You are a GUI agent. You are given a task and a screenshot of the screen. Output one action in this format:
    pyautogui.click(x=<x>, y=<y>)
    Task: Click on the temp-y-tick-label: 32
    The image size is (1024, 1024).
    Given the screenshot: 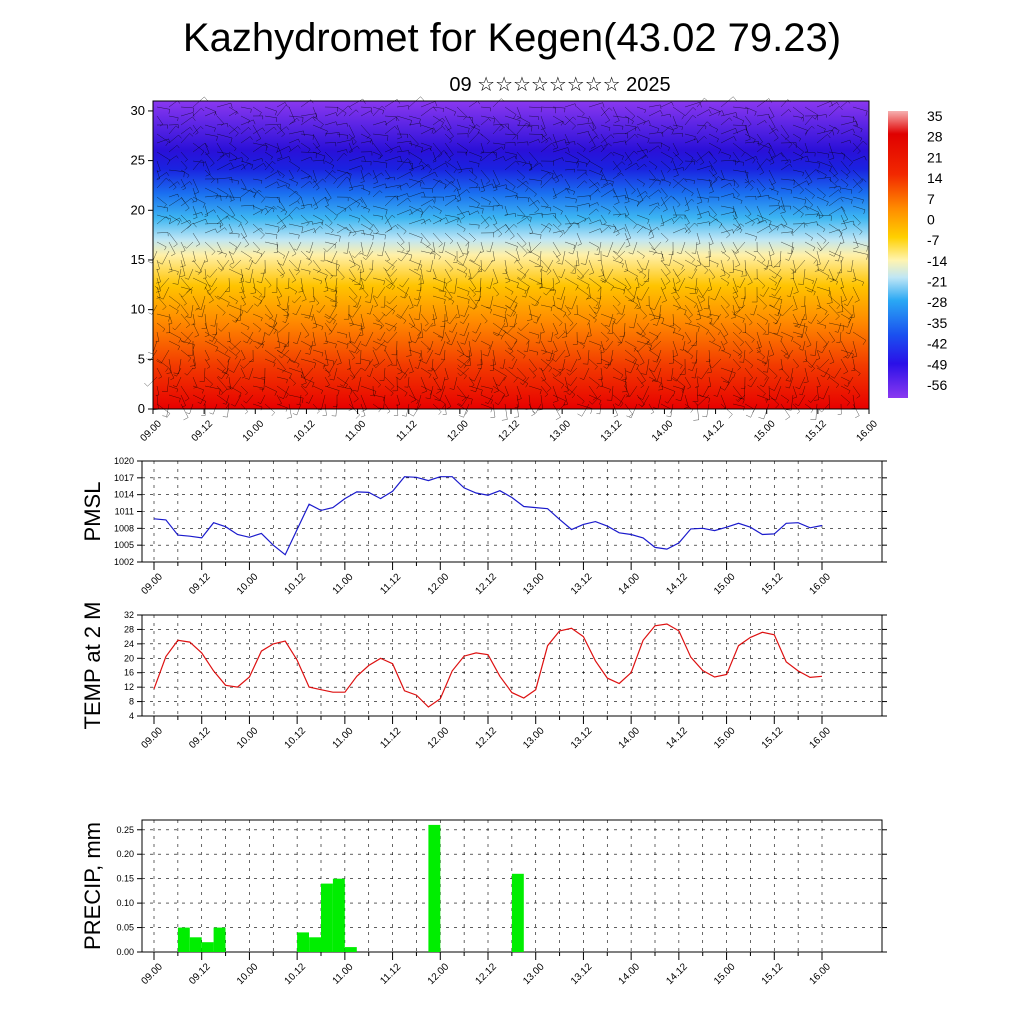 What is the action you would take?
    pyautogui.click(x=129, y=615)
    